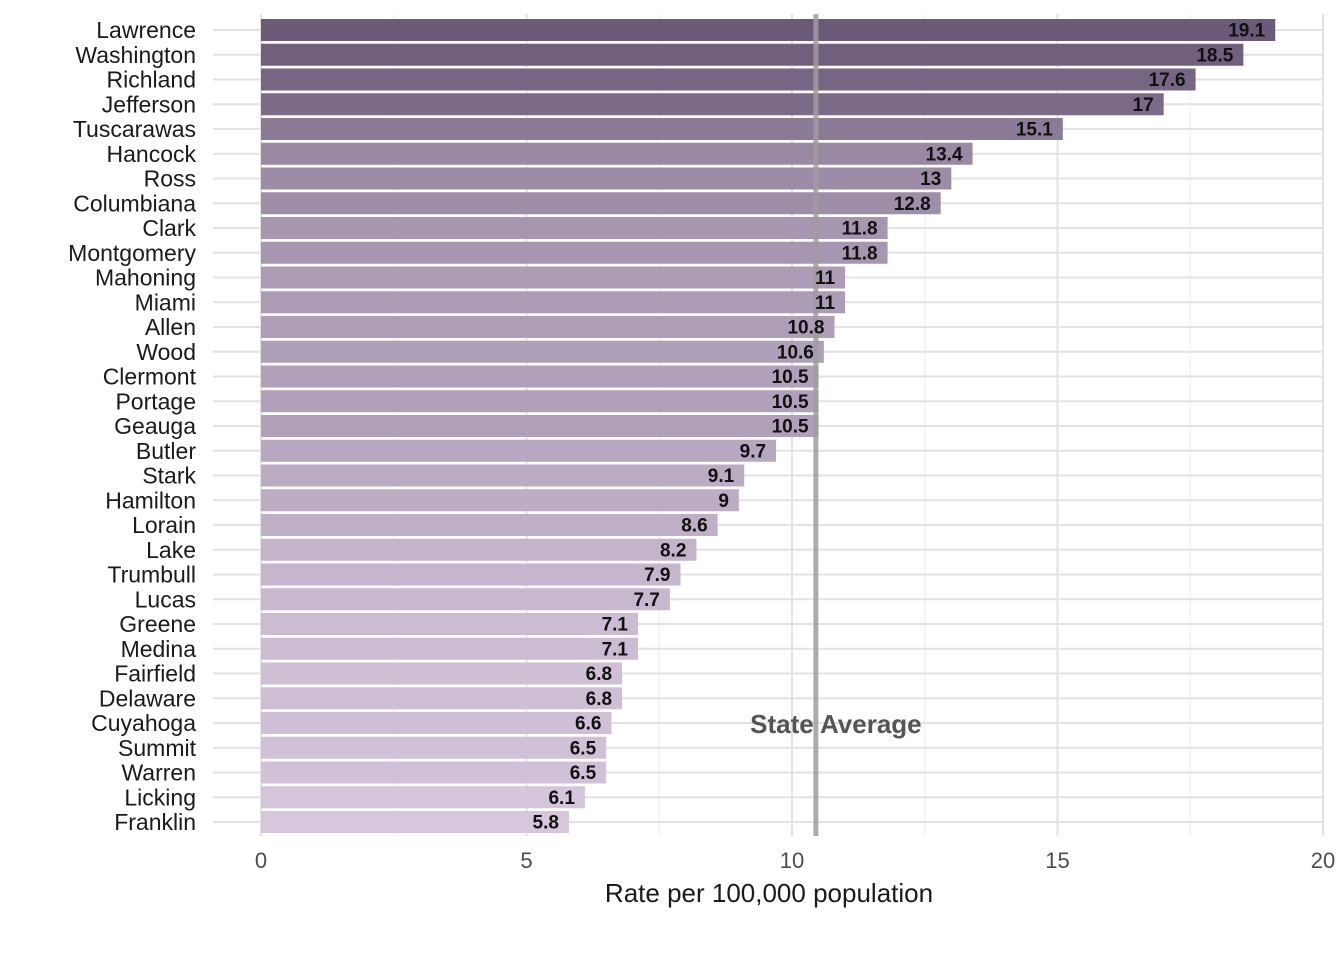 This screenshot has width=1344, height=960. Describe the element at coordinates (166, 451) in the screenshot. I see `y-tick-label: Butler` at that location.